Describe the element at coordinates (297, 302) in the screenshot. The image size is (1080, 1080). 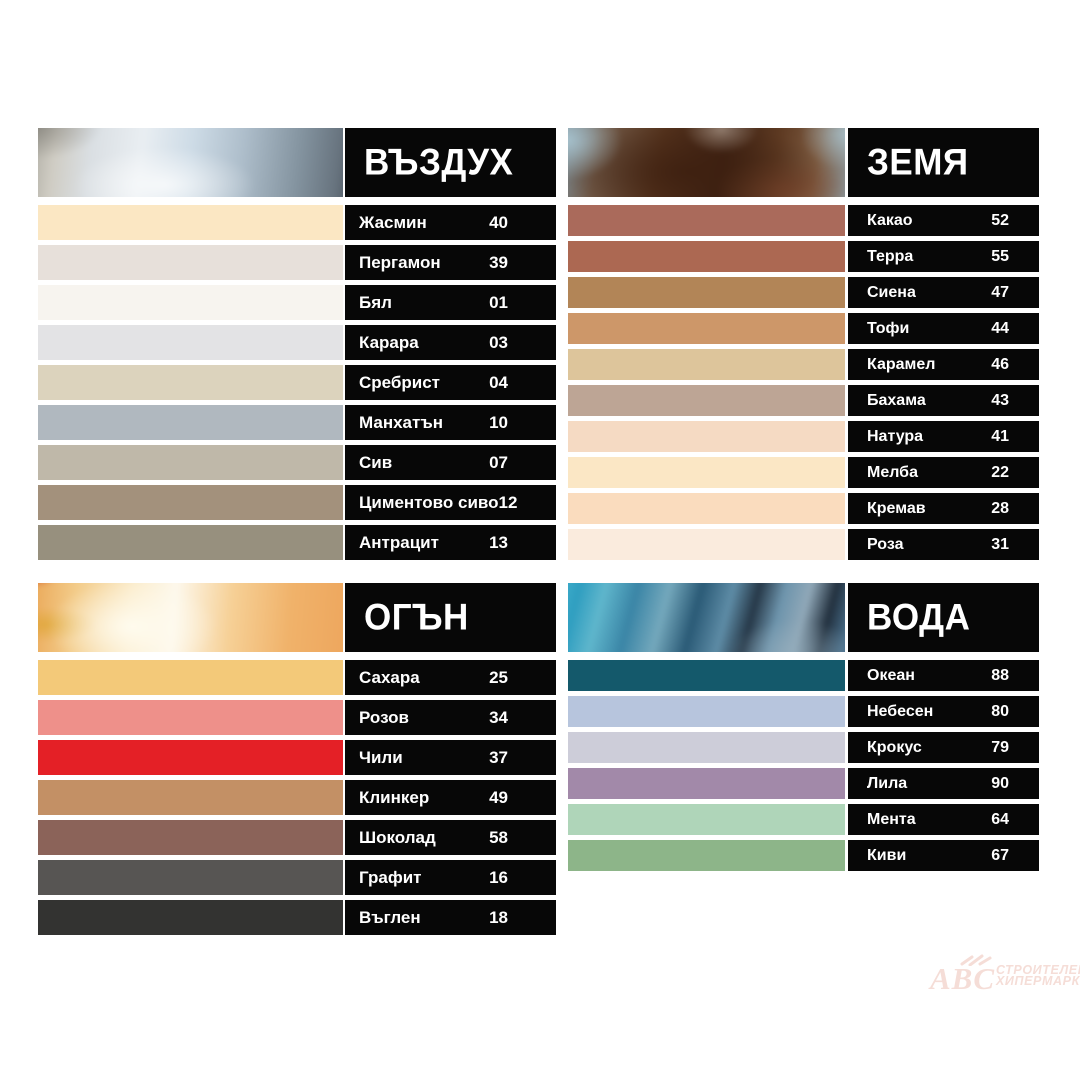
I see `color-row: Бял 01` at that location.